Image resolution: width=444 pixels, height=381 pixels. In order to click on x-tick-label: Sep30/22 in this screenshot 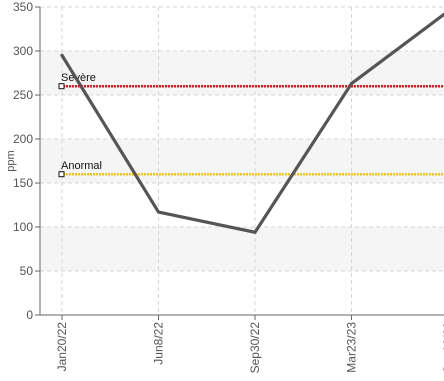, I will do `click(255, 348)`.